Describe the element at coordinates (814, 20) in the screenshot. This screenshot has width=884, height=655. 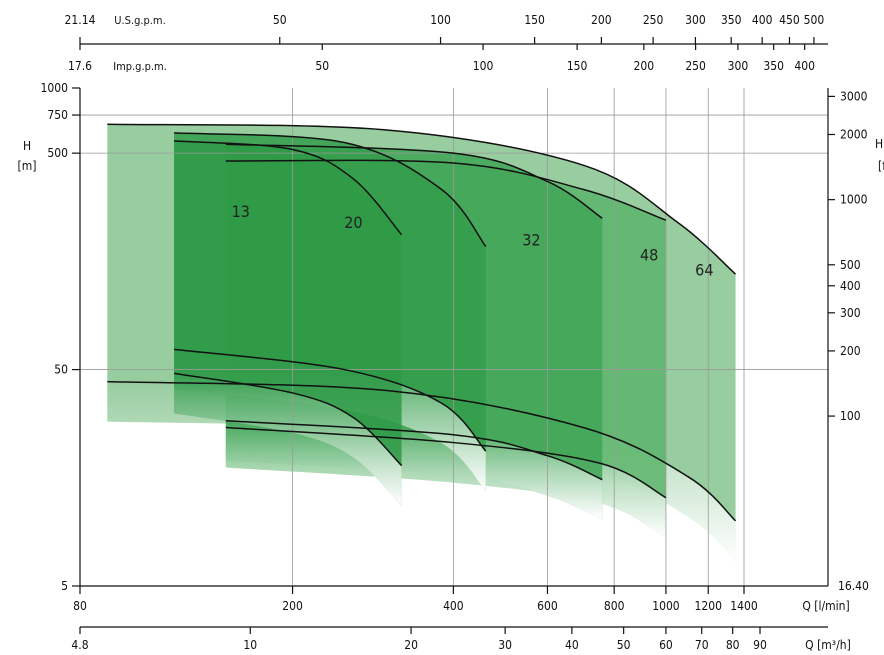
I see `xtick-label-usgpm-500: 500` at that location.